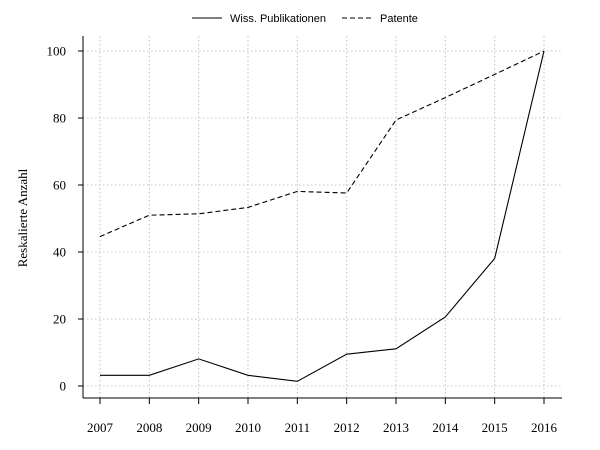 This screenshot has width=600, height=450. I want to click on legend-label: Wiss. Publikationen, so click(278, 19).